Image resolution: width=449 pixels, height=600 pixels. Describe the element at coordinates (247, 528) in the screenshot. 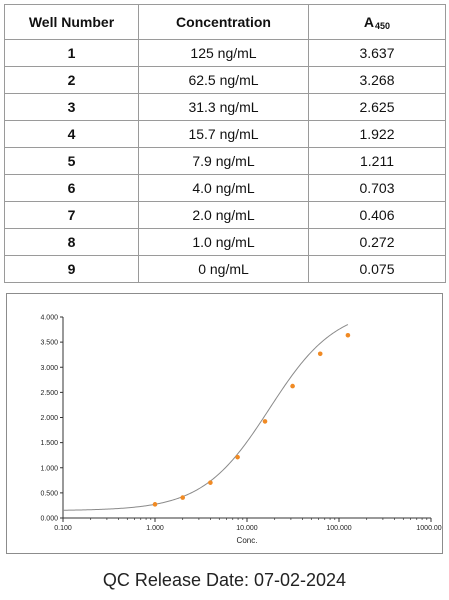

I see `x-tick-label: 10.000` at that location.